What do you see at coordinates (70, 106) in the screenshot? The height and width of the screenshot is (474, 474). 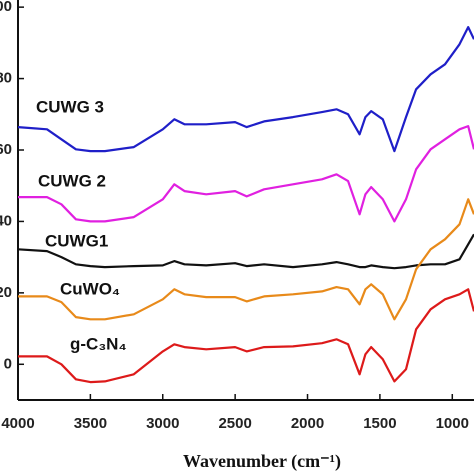 I see `series-label: CUWG 3` at bounding box center [70, 106].